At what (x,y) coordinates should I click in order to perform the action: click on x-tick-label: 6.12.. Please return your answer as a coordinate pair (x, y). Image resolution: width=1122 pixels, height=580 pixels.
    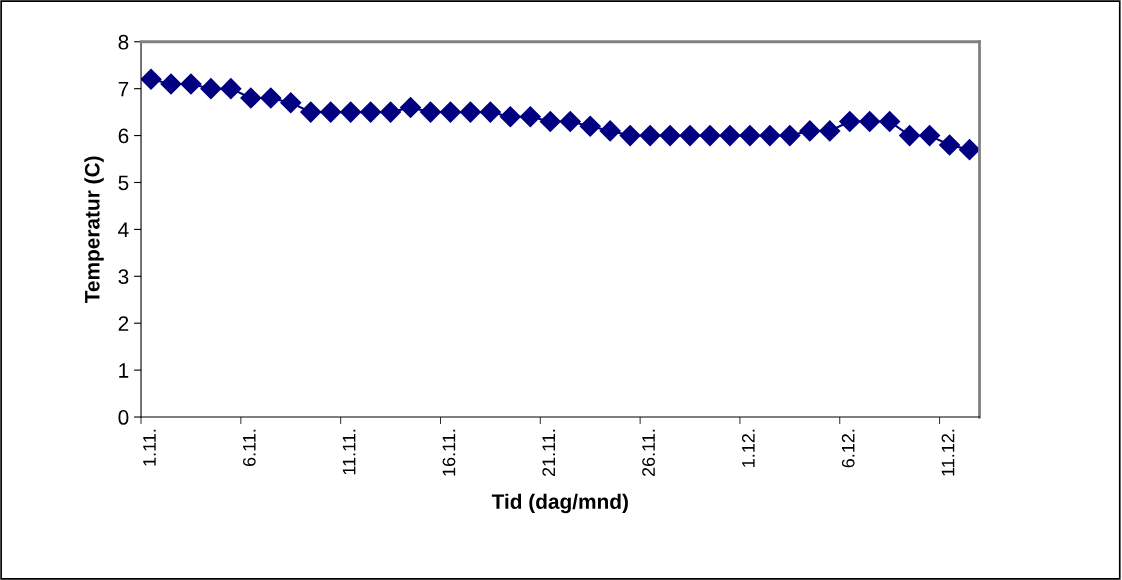
    Looking at the image, I should click on (848, 448).